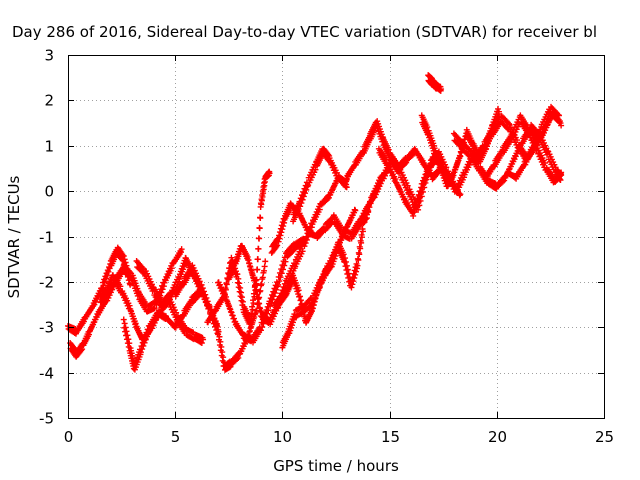  Describe the element at coordinates (604, 437) in the screenshot. I see `x-tick-label: 25` at that location.